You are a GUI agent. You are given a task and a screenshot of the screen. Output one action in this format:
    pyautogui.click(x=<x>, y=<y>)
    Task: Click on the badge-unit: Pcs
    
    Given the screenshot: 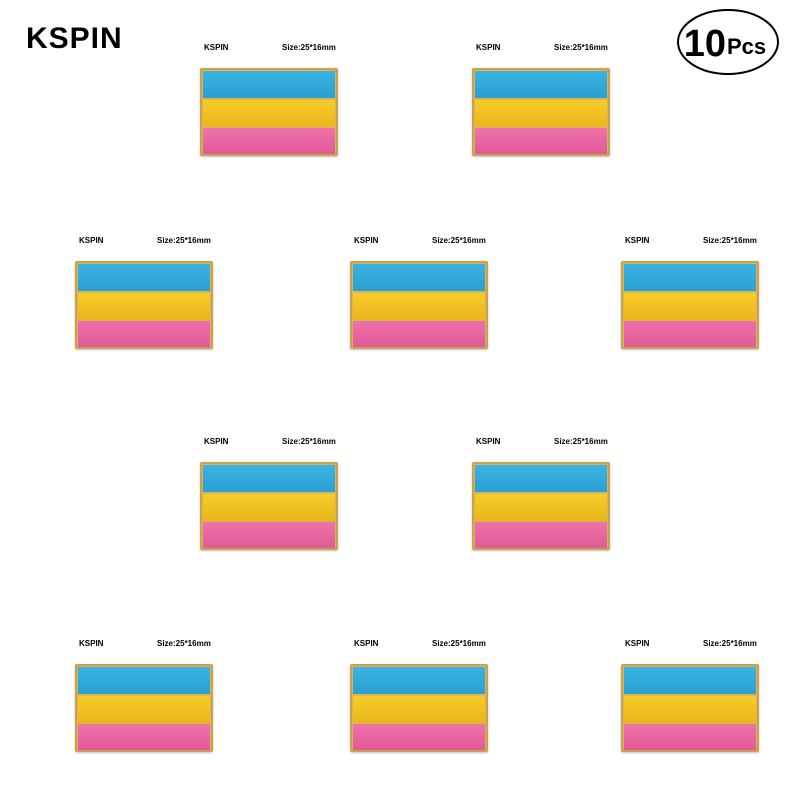 What is the action you would take?
    pyautogui.click(x=746, y=46)
    